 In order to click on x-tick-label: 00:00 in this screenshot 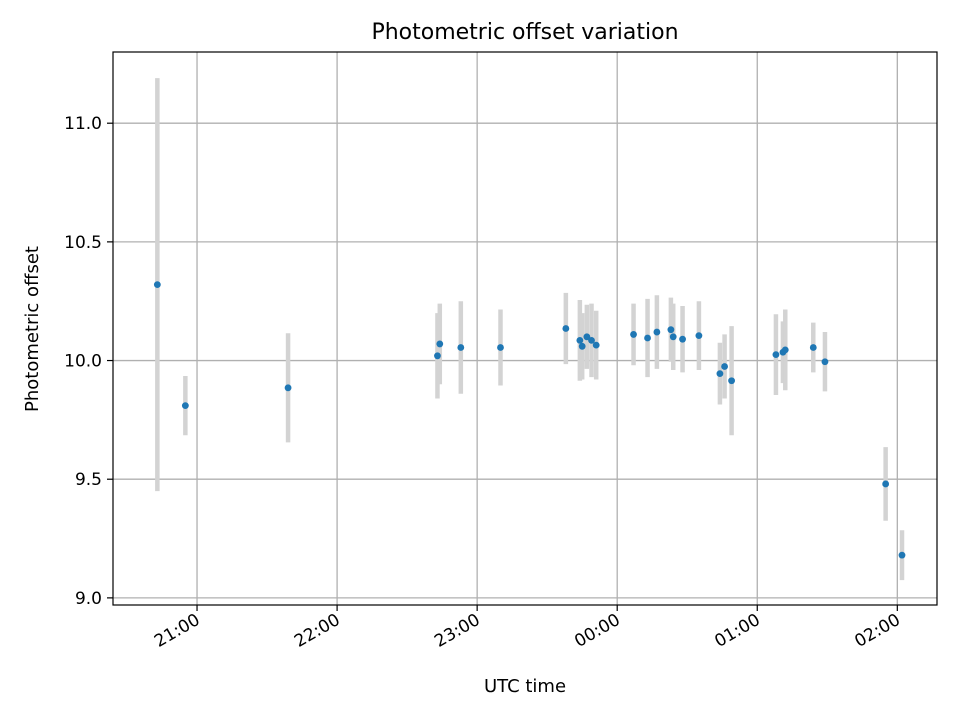, I will do `click(597, 631)`.